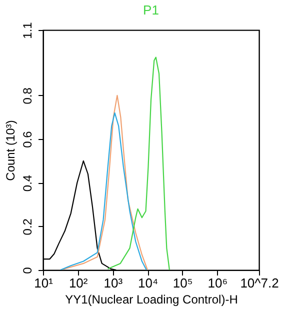  Describe the element at coordinates (27, 30) in the screenshot. I see `y-tick-label: 1.1` at that location.